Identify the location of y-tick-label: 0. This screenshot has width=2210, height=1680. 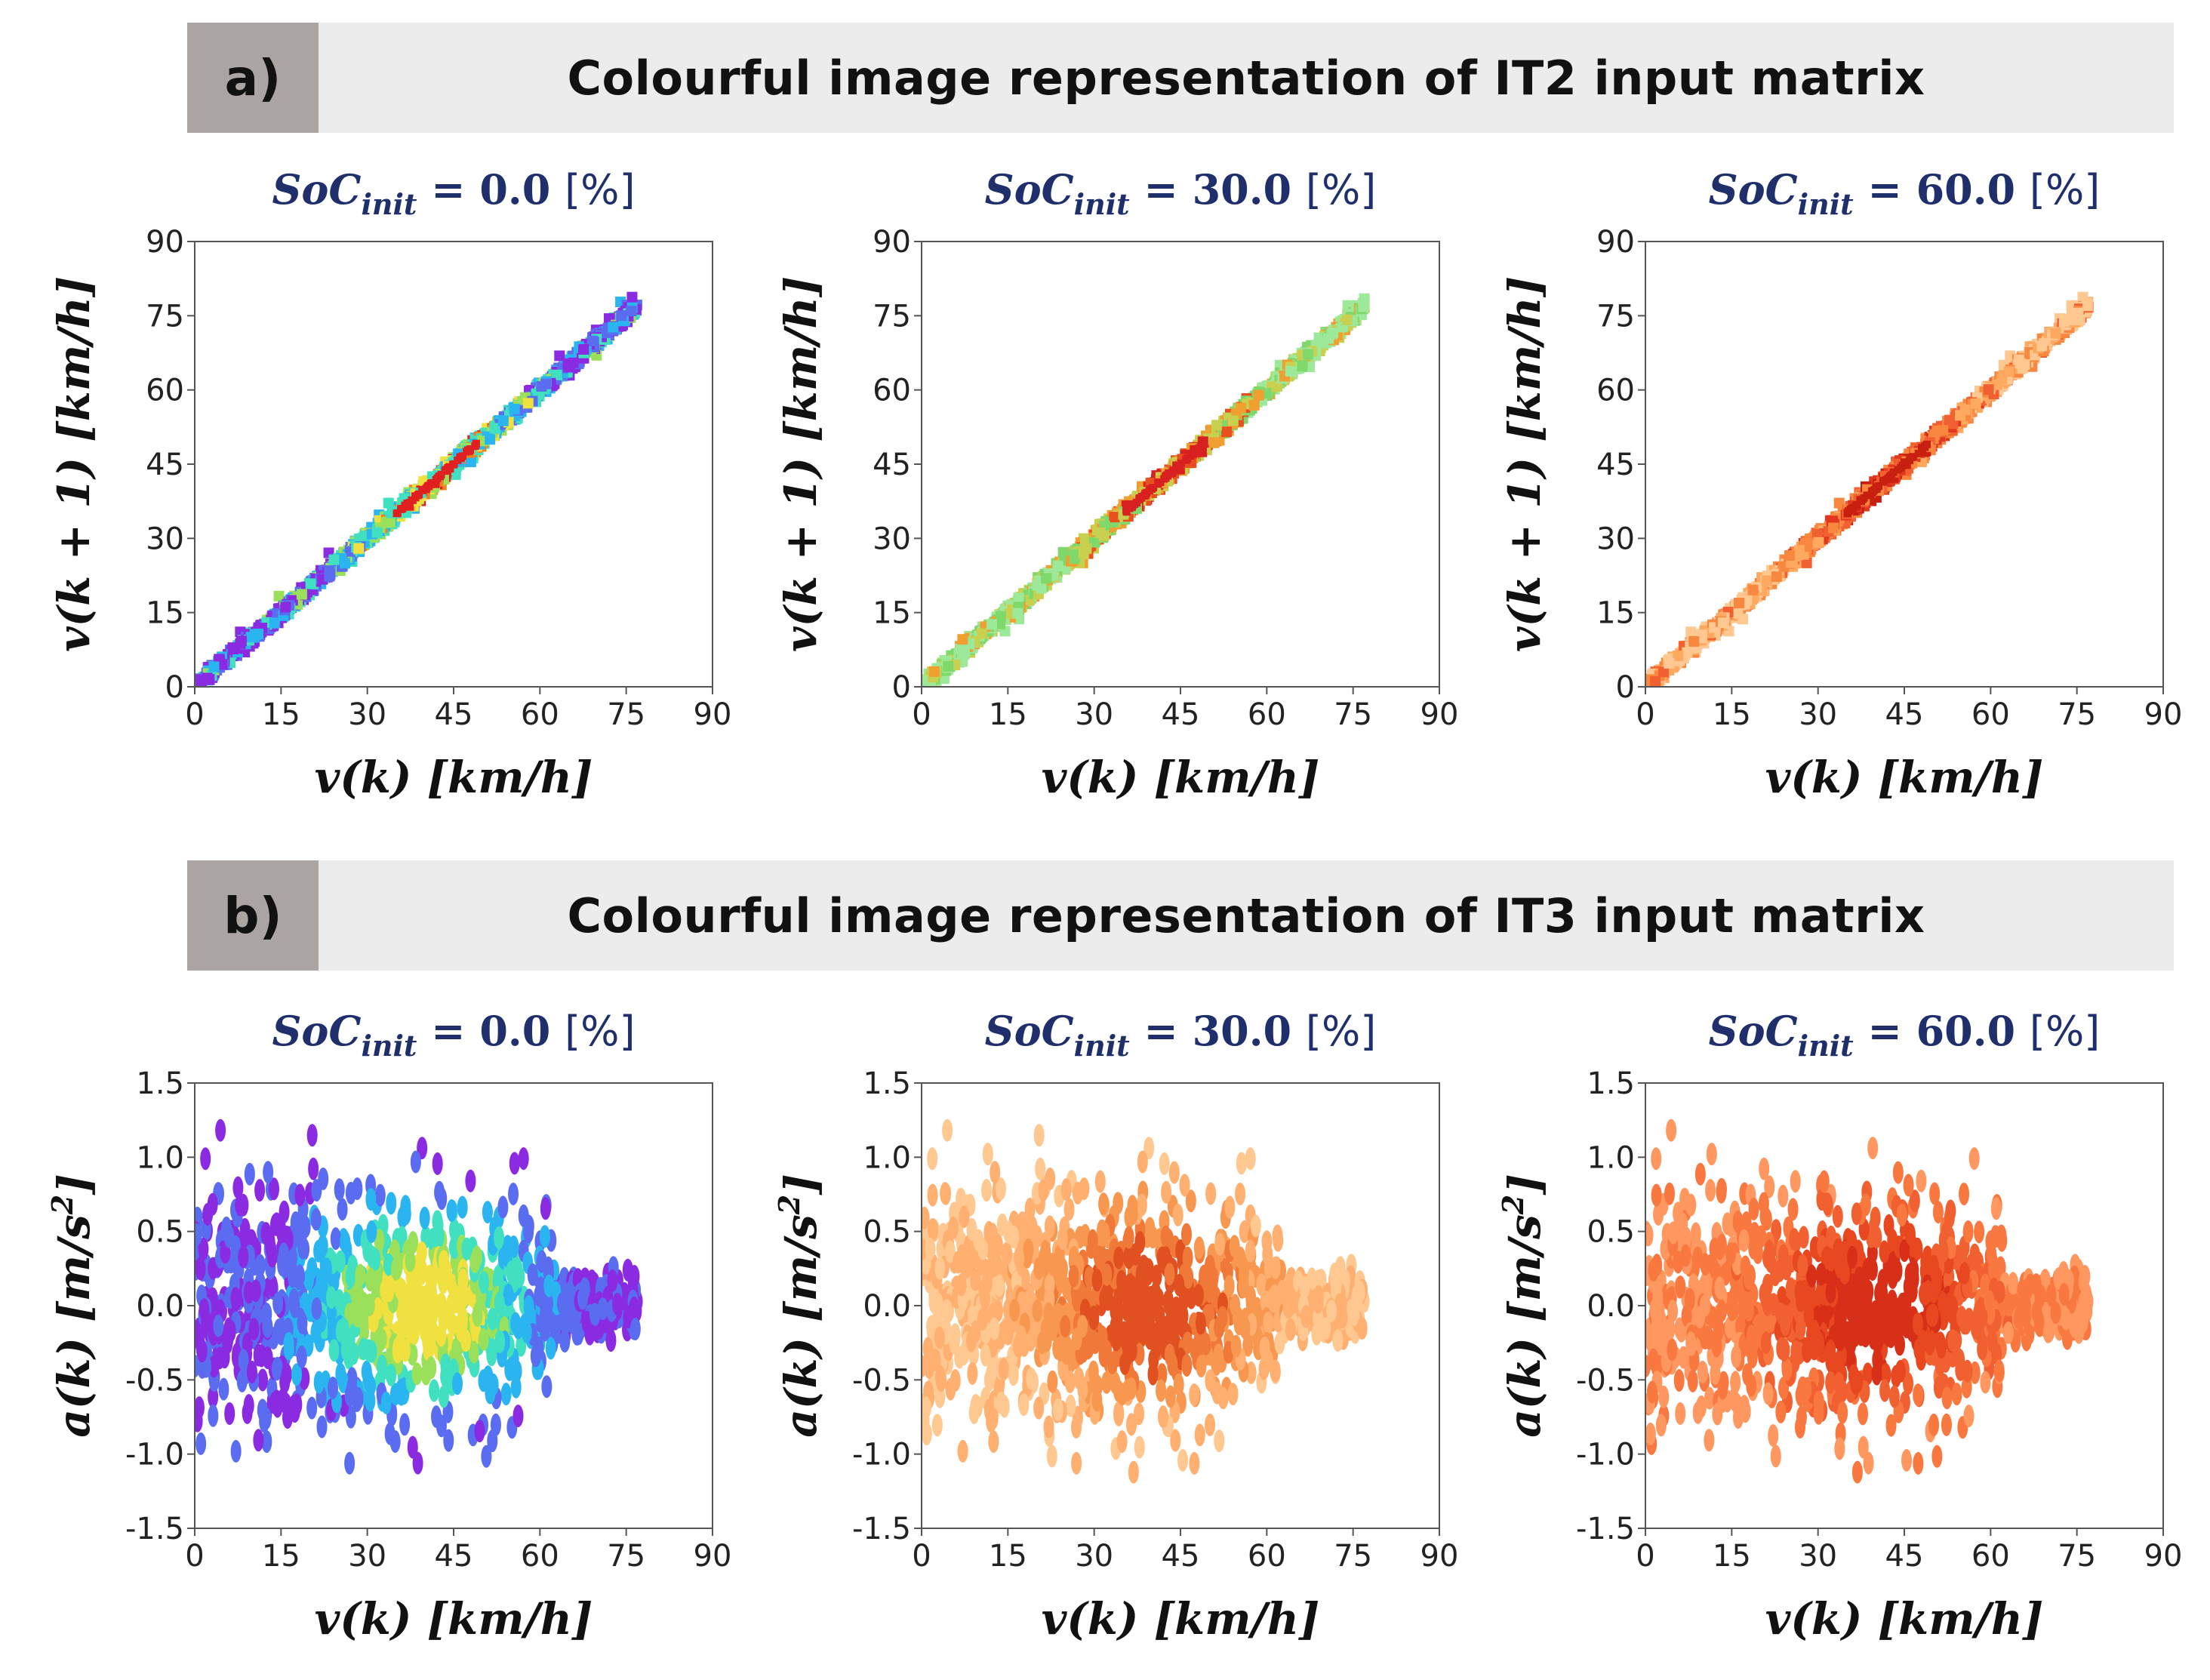
(174, 687).